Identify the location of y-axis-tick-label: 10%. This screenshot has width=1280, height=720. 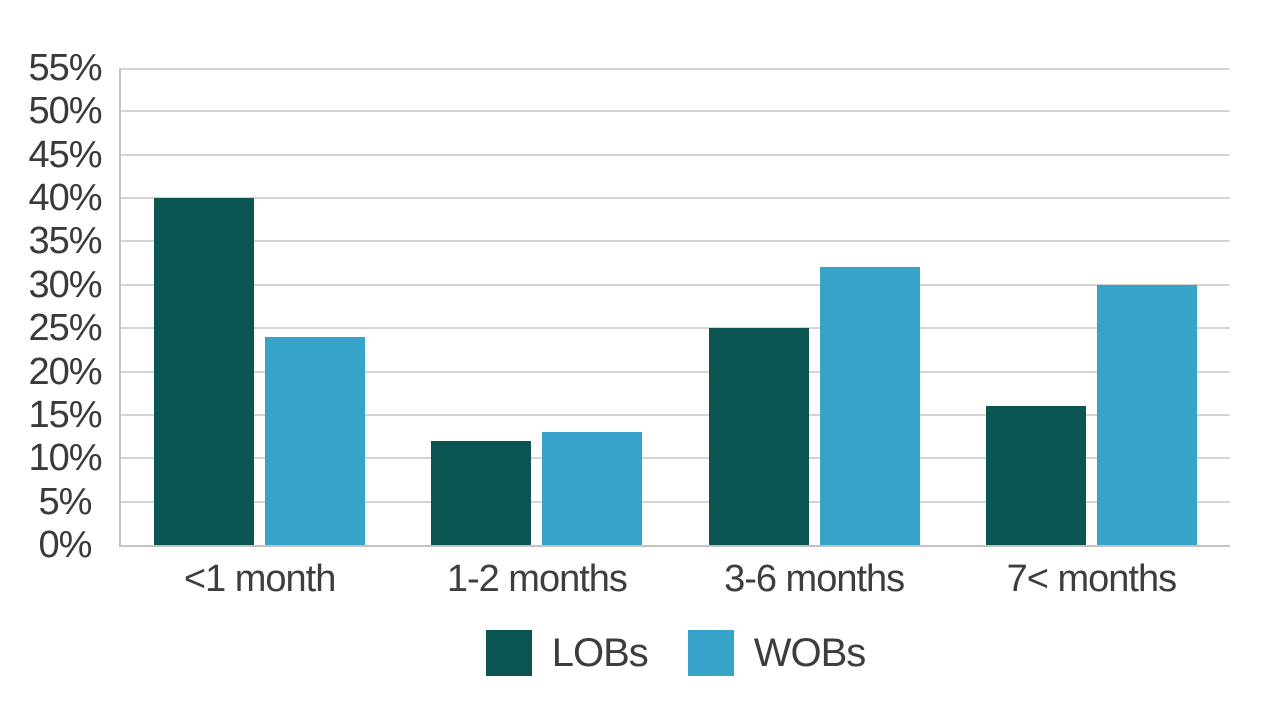
(65, 458).